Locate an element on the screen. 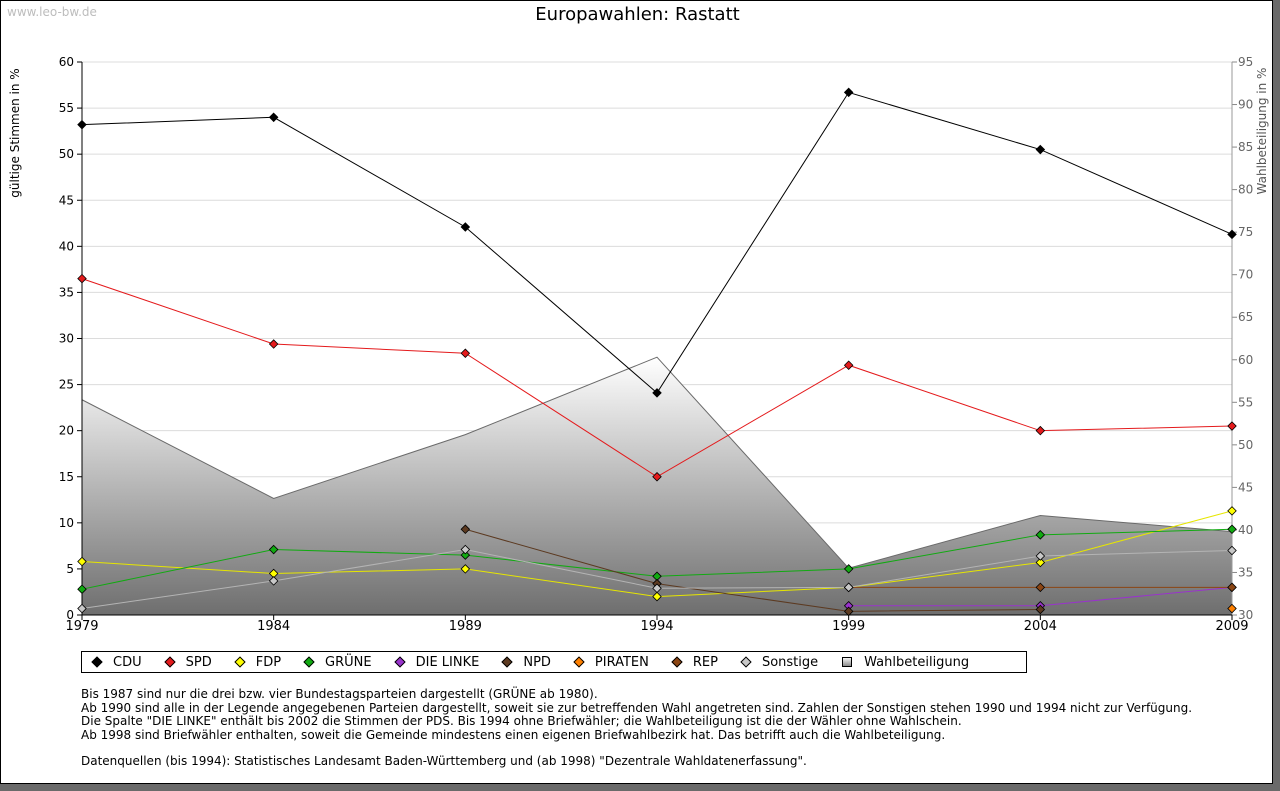  x-tick-label: 1994 is located at coordinates (656, 626).